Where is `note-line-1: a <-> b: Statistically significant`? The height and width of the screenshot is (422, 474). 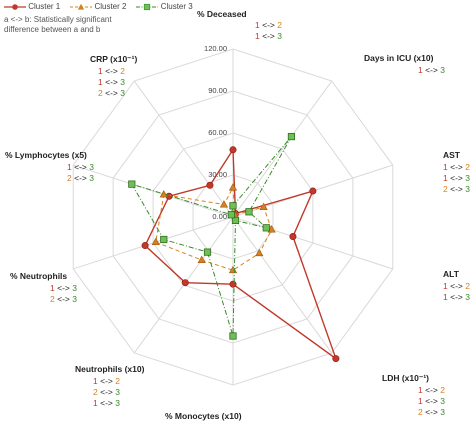
note-line-1: a <-> b: Statistically significant is located at coordinates (58, 19).